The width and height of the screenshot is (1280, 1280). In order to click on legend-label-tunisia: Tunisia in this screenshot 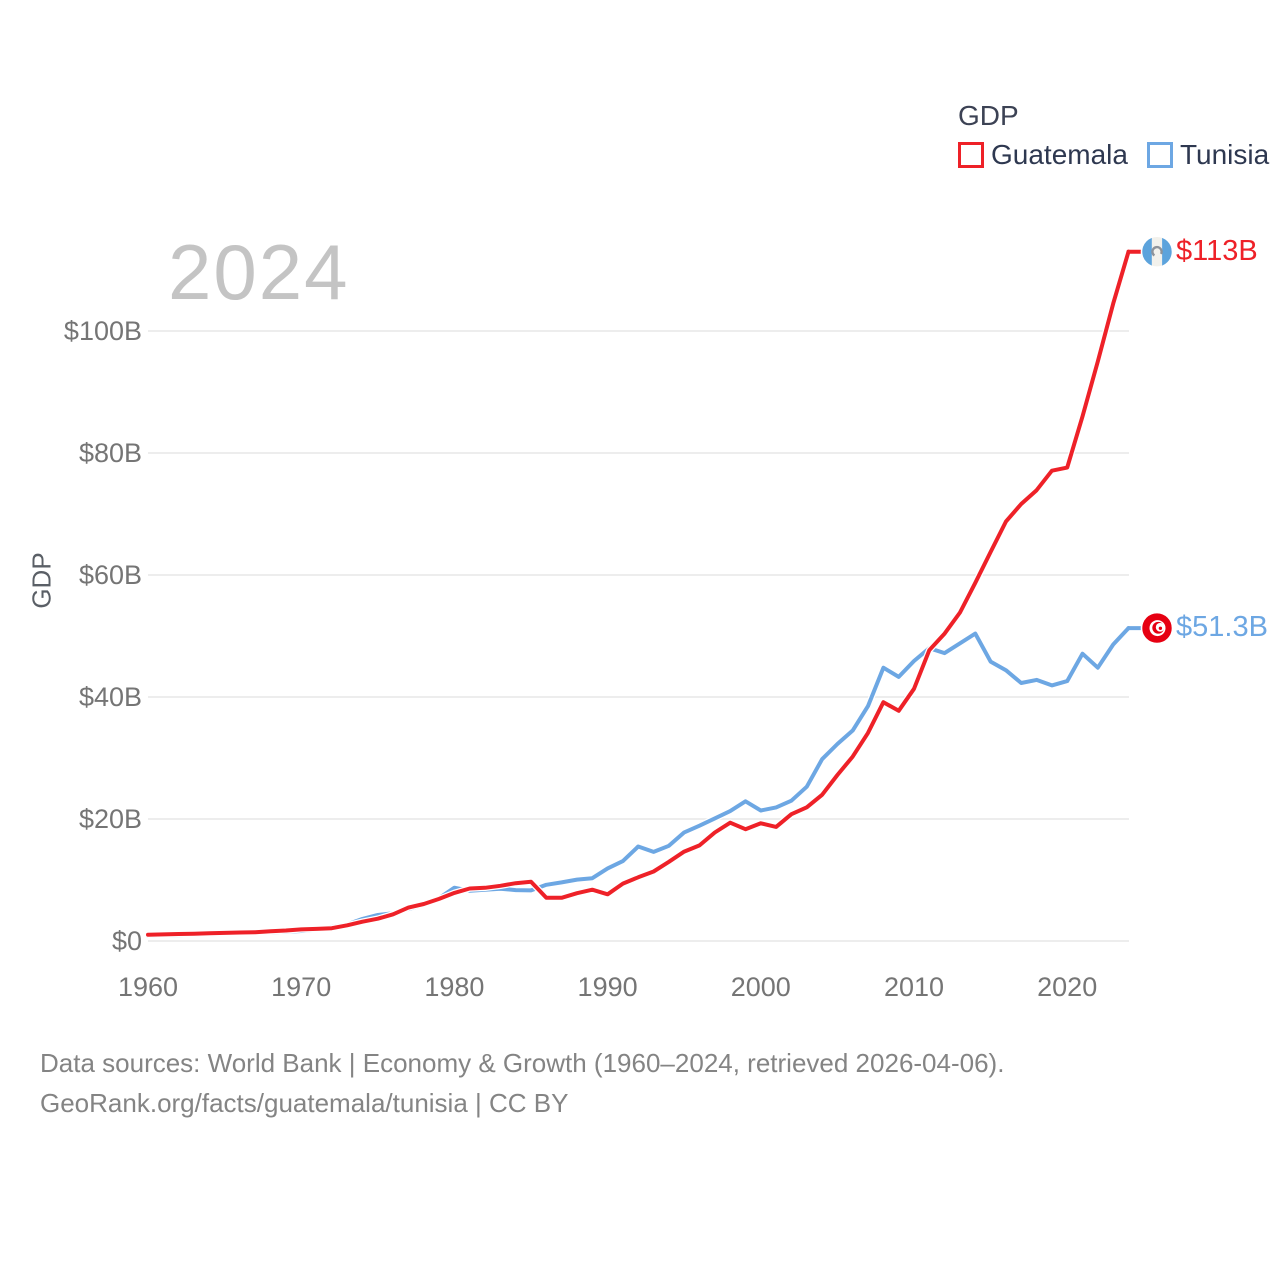, I will do `click(1224, 154)`.